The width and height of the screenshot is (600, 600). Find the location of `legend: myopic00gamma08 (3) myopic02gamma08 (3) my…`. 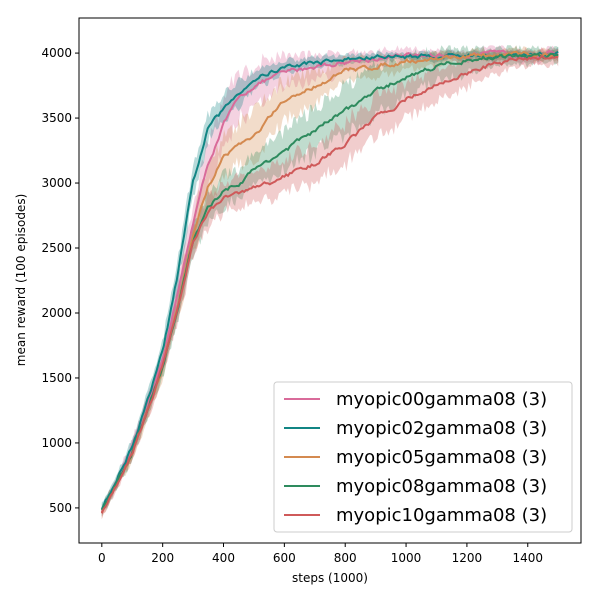

legend: myopic00gamma08 (3) myopic02gamma08 (3) my… is located at coordinates (423, 457).